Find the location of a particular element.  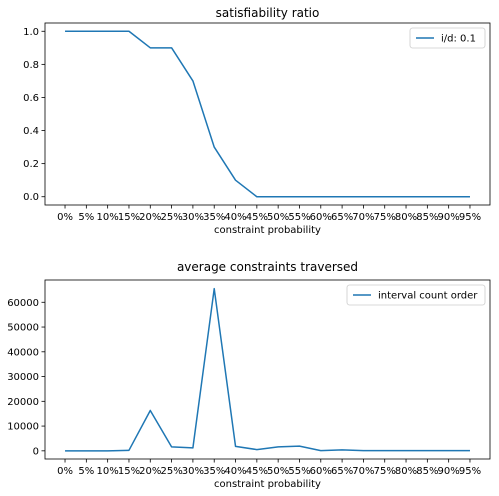

chart-title: average constraints traversed is located at coordinates (267, 267).